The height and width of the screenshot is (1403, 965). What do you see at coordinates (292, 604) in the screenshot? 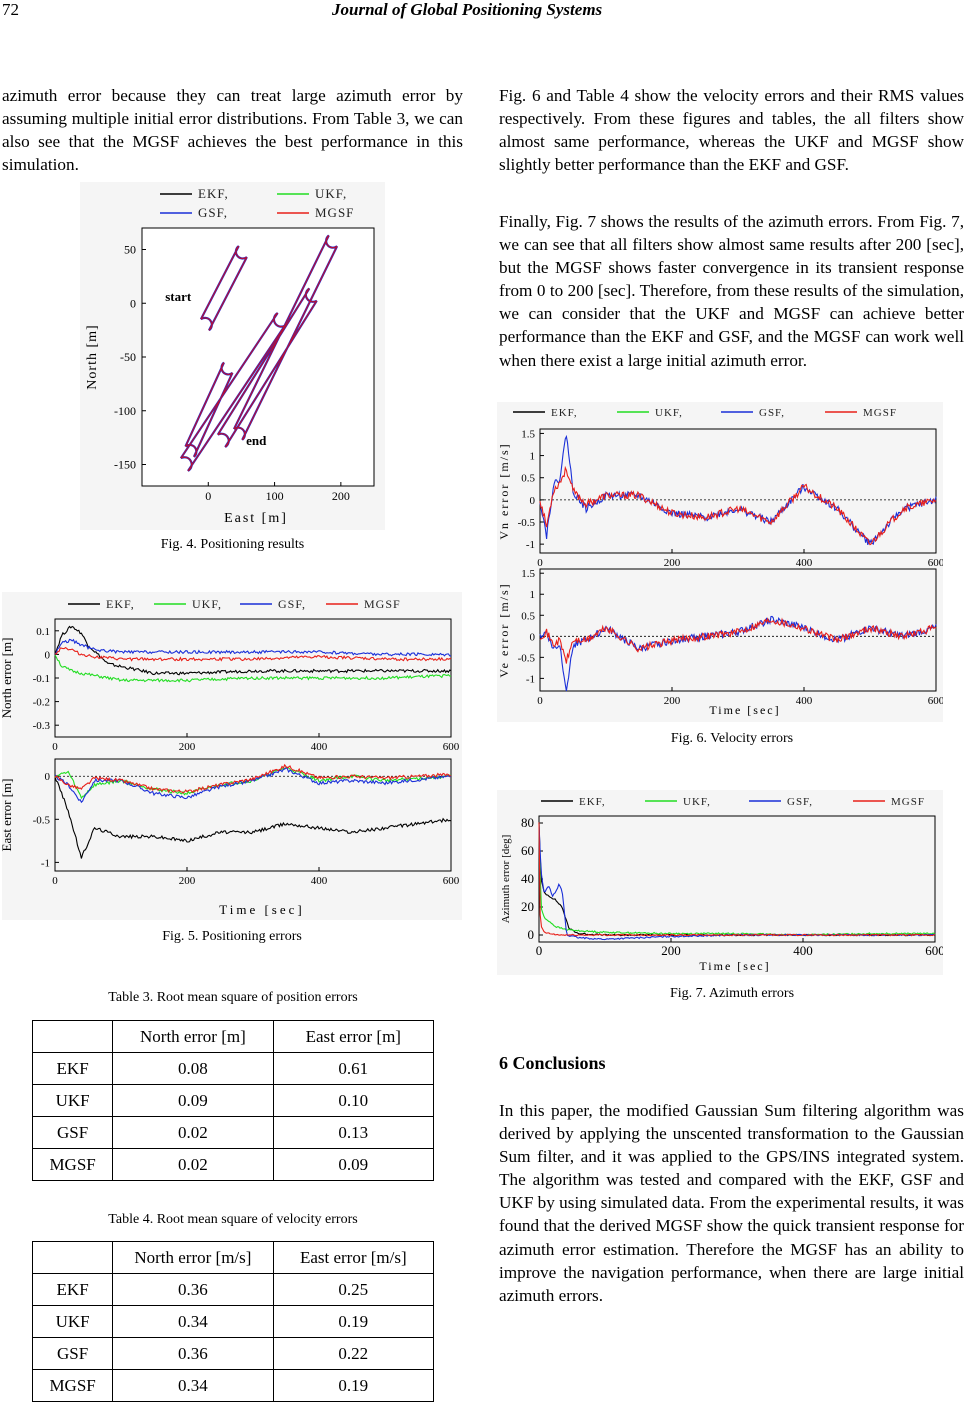
I see `fig5-legend-label: GSF,` at bounding box center [292, 604].